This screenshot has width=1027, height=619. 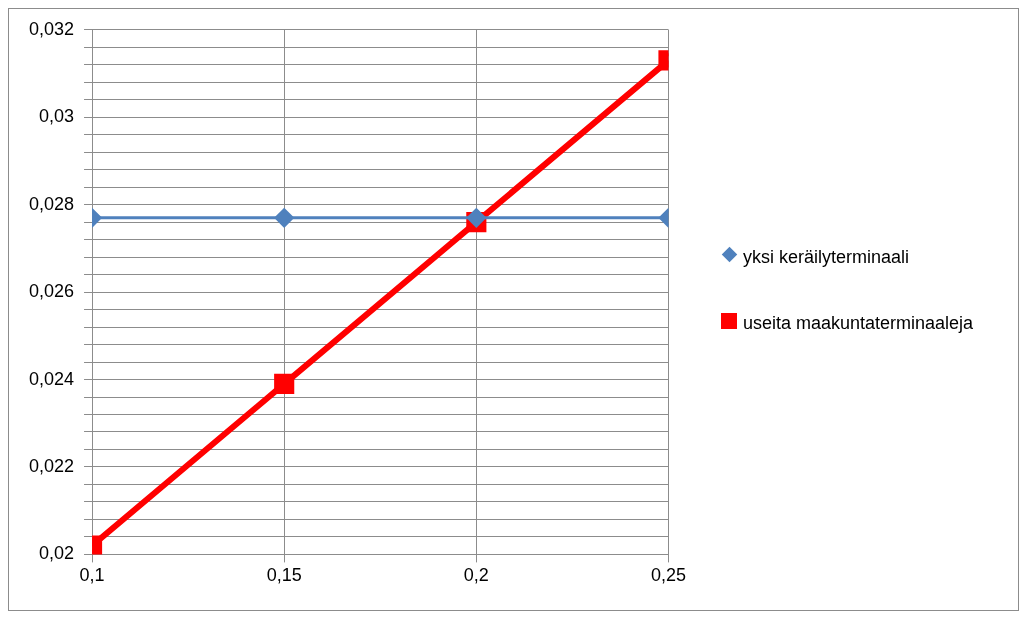 What do you see at coordinates (284, 575) in the screenshot?
I see `x-tick-label: 0,15` at bounding box center [284, 575].